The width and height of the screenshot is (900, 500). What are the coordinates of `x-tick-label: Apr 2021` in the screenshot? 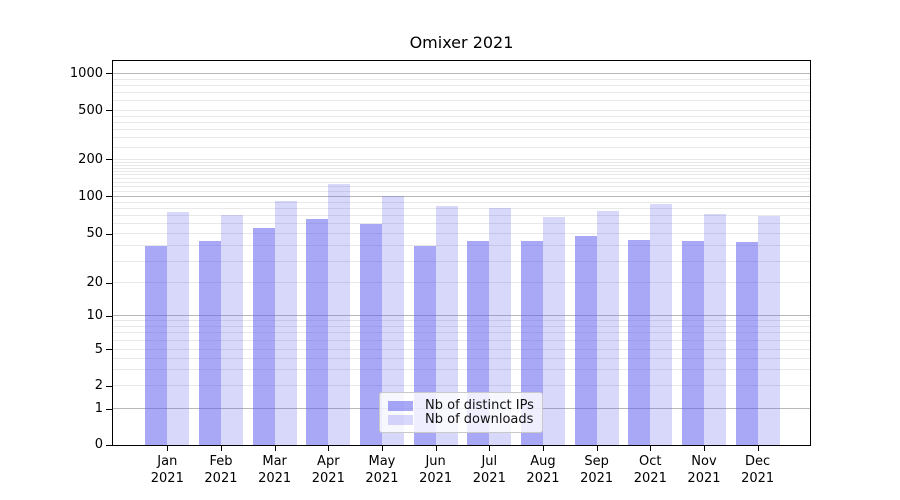 It's located at (328, 470).